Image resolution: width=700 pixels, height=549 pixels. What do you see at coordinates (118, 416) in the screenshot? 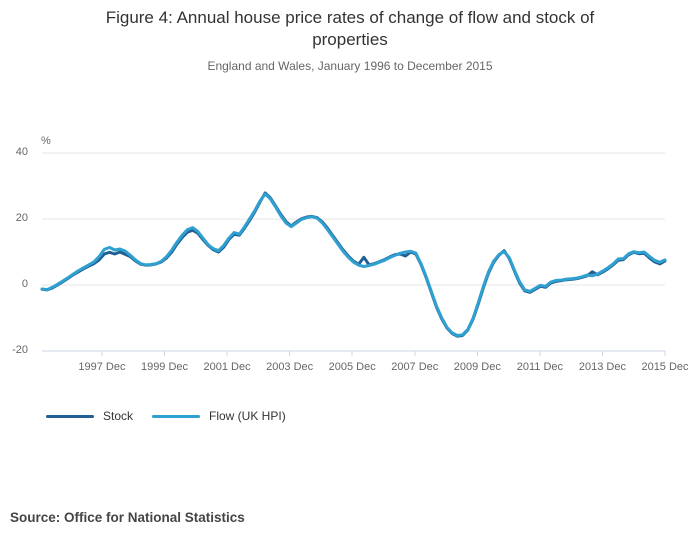
I see `legend-label-stock: Stock` at bounding box center [118, 416].